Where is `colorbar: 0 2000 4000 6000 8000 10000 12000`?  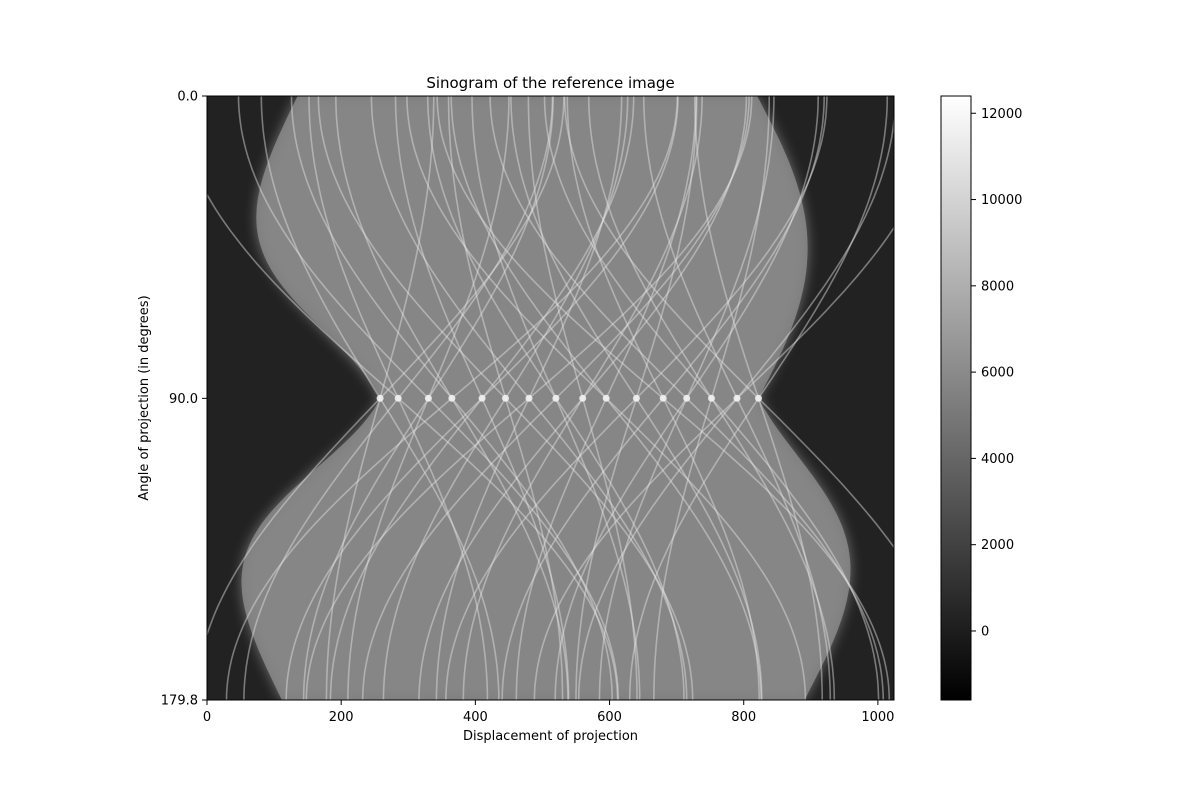
colorbar: 0 2000 4000 6000 8000 10000 12000 is located at coordinates (981, 398).